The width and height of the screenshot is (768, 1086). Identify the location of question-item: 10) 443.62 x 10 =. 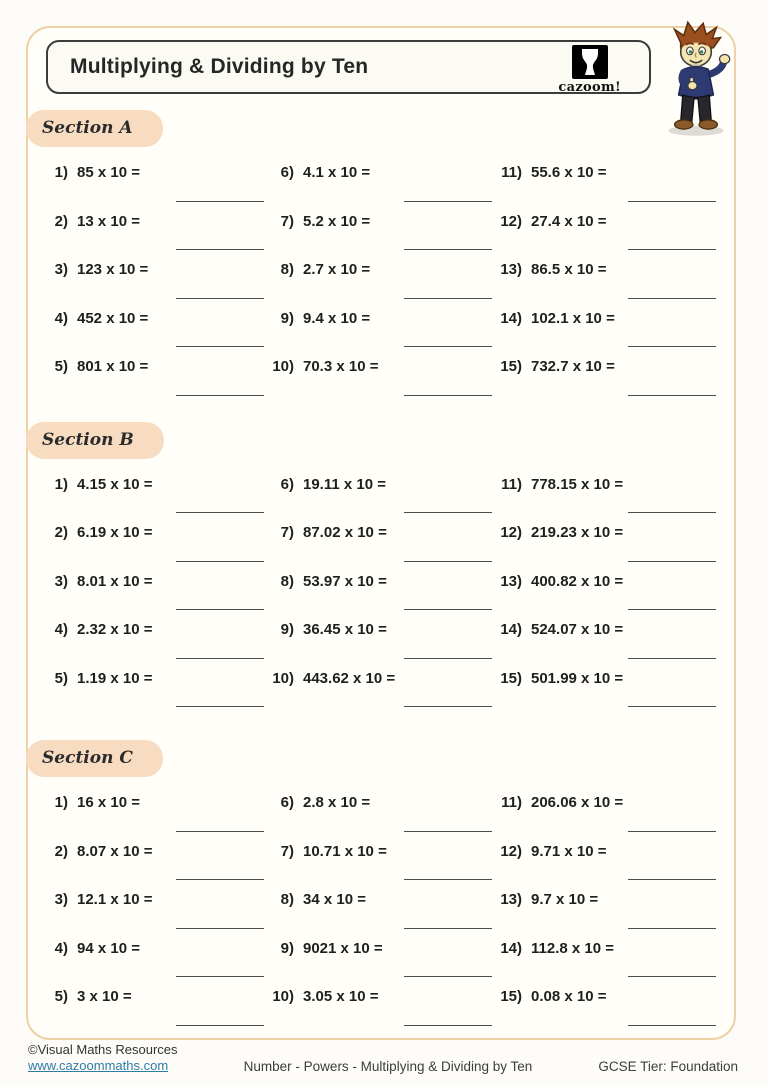
(382, 683).